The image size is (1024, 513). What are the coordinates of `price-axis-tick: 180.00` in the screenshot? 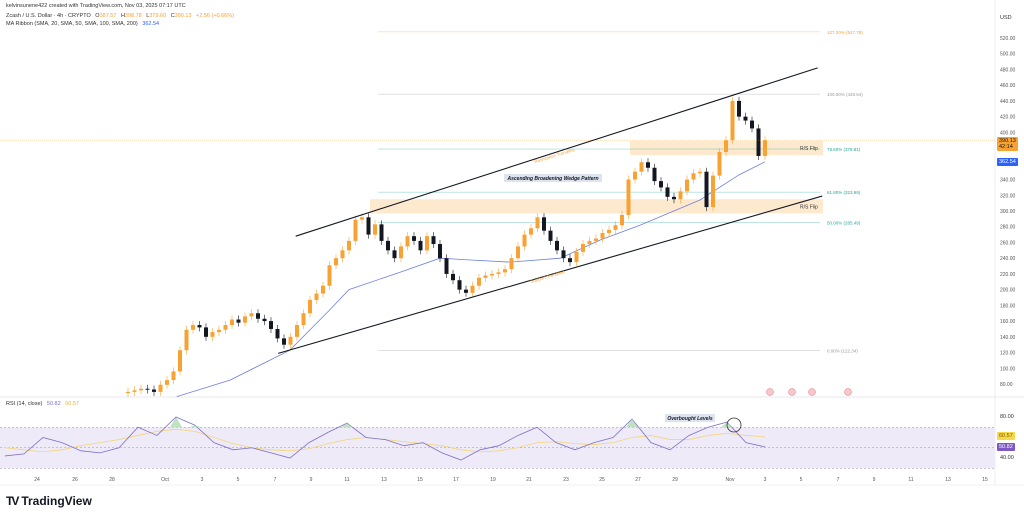 It's located at (1008, 306).